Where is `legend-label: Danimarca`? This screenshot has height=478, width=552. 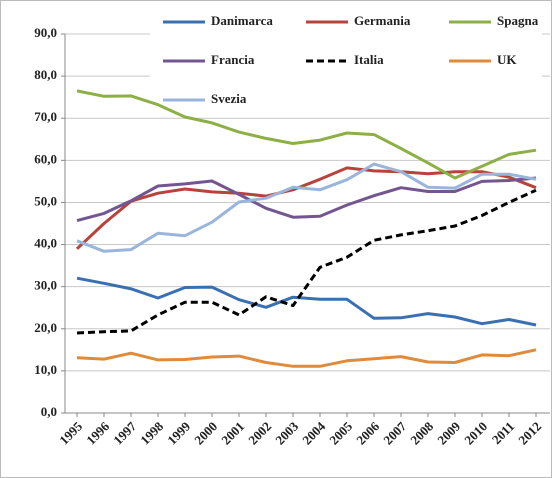 legend-label: Danimarca is located at coordinates (242, 20).